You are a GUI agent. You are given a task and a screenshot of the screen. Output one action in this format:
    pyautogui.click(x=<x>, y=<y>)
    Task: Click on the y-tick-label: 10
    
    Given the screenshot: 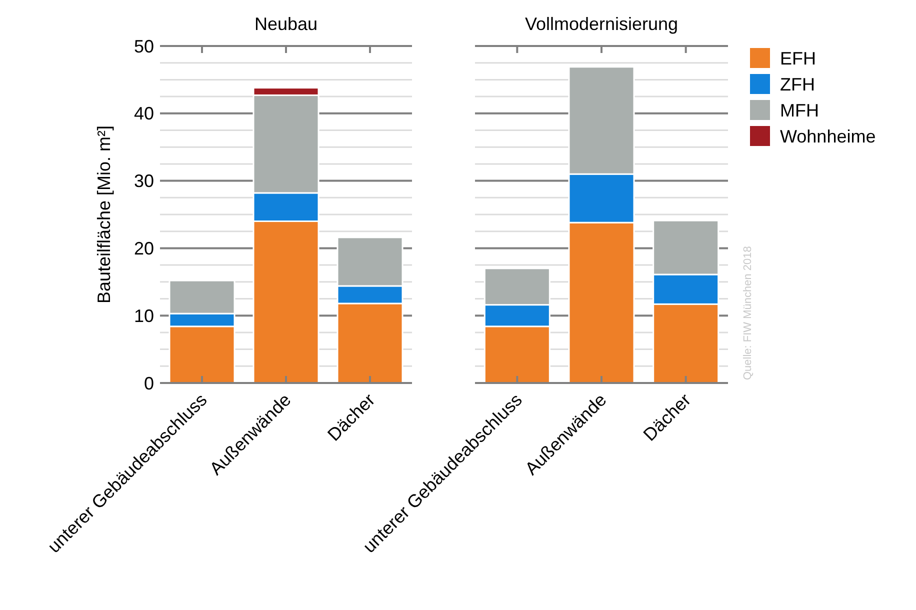 What is the action you would take?
    pyautogui.click(x=144, y=316)
    